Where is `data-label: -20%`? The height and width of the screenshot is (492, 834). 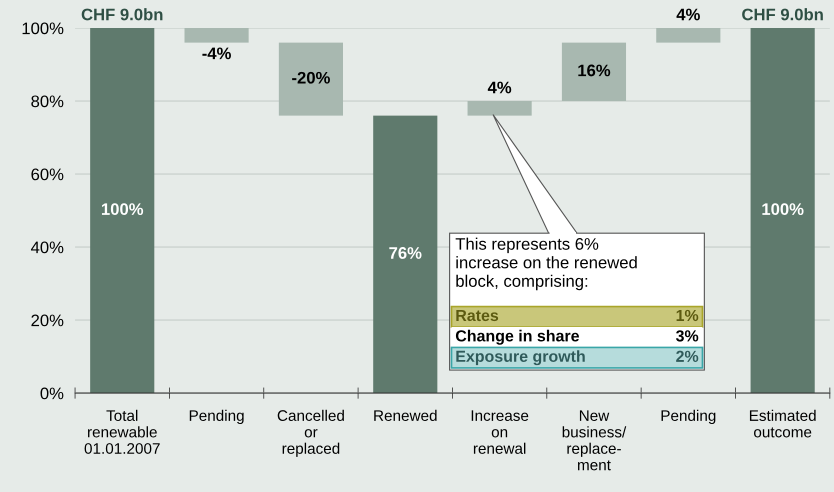 data-label: -20% is located at coordinates (311, 78).